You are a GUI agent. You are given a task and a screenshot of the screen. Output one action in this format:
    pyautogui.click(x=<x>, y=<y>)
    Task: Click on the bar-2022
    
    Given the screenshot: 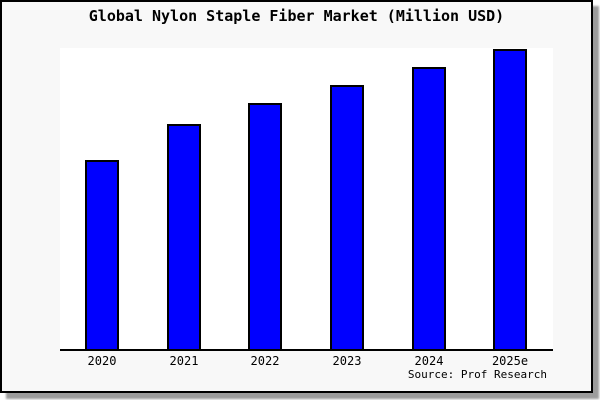 What is the action you would take?
    pyautogui.click(x=265, y=226)
    